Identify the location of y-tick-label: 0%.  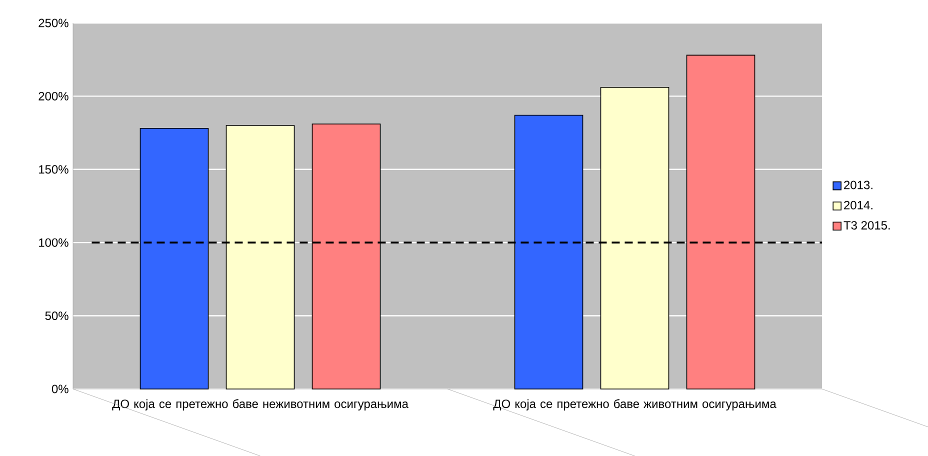
(60, 389).